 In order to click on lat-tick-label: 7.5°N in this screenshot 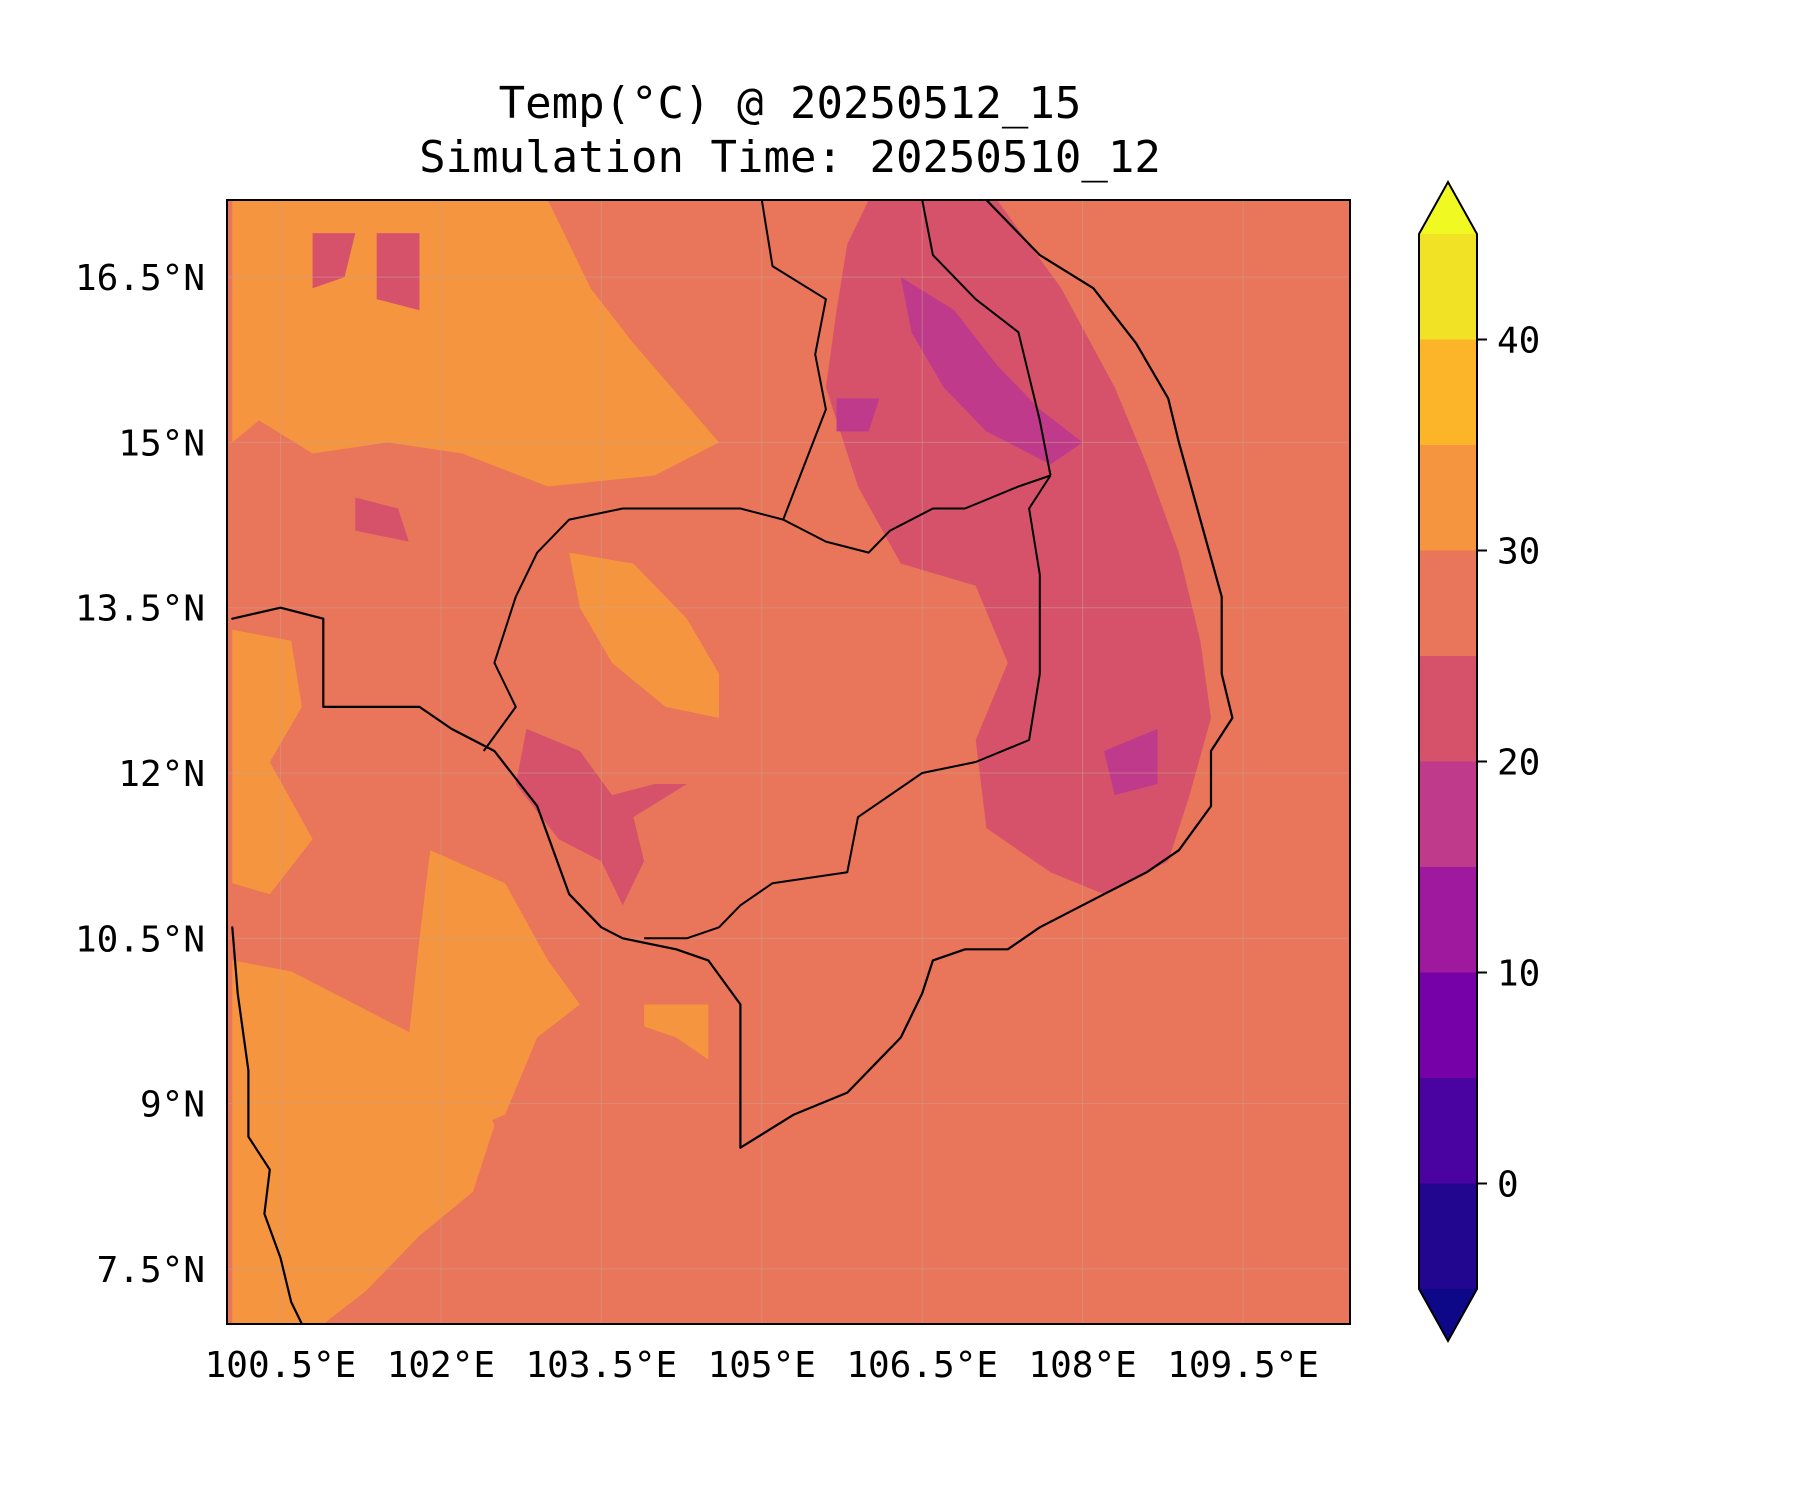, I will do `click(151, 1270)`.